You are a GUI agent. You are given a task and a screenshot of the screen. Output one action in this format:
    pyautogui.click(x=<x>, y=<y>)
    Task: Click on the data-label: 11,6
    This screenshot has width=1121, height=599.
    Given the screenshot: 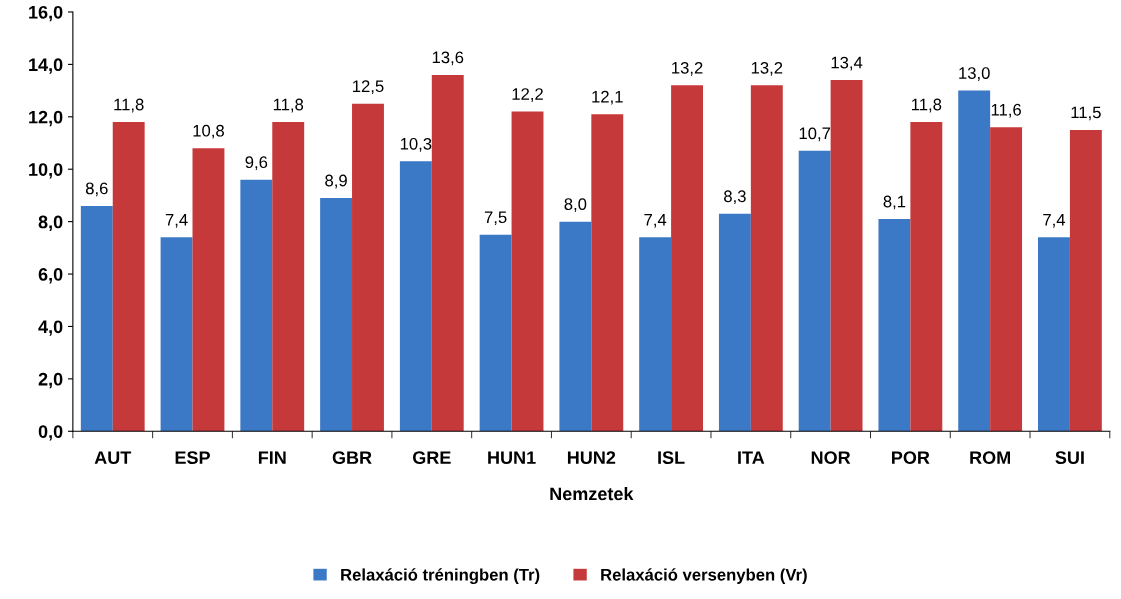 What is the action you would take?
    pyautogui.click(x=1006, y=110)
    